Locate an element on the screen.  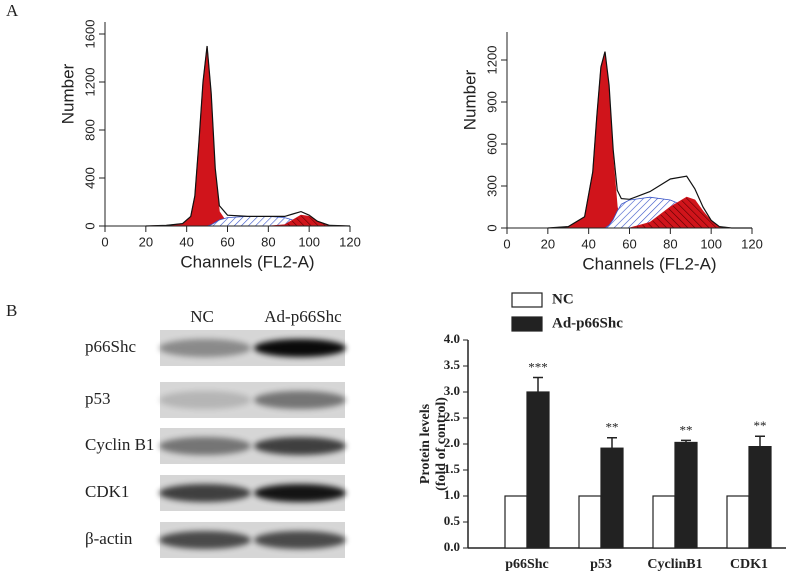
protein-label: p66Shc is located at coordinates (110, 346).